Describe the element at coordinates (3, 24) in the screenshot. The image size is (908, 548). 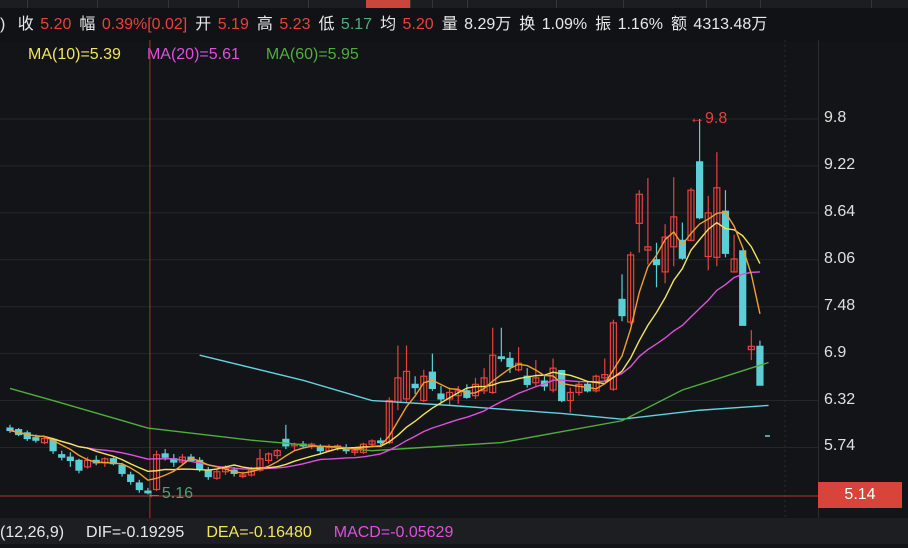
I see `quote-lead: )` at that location.